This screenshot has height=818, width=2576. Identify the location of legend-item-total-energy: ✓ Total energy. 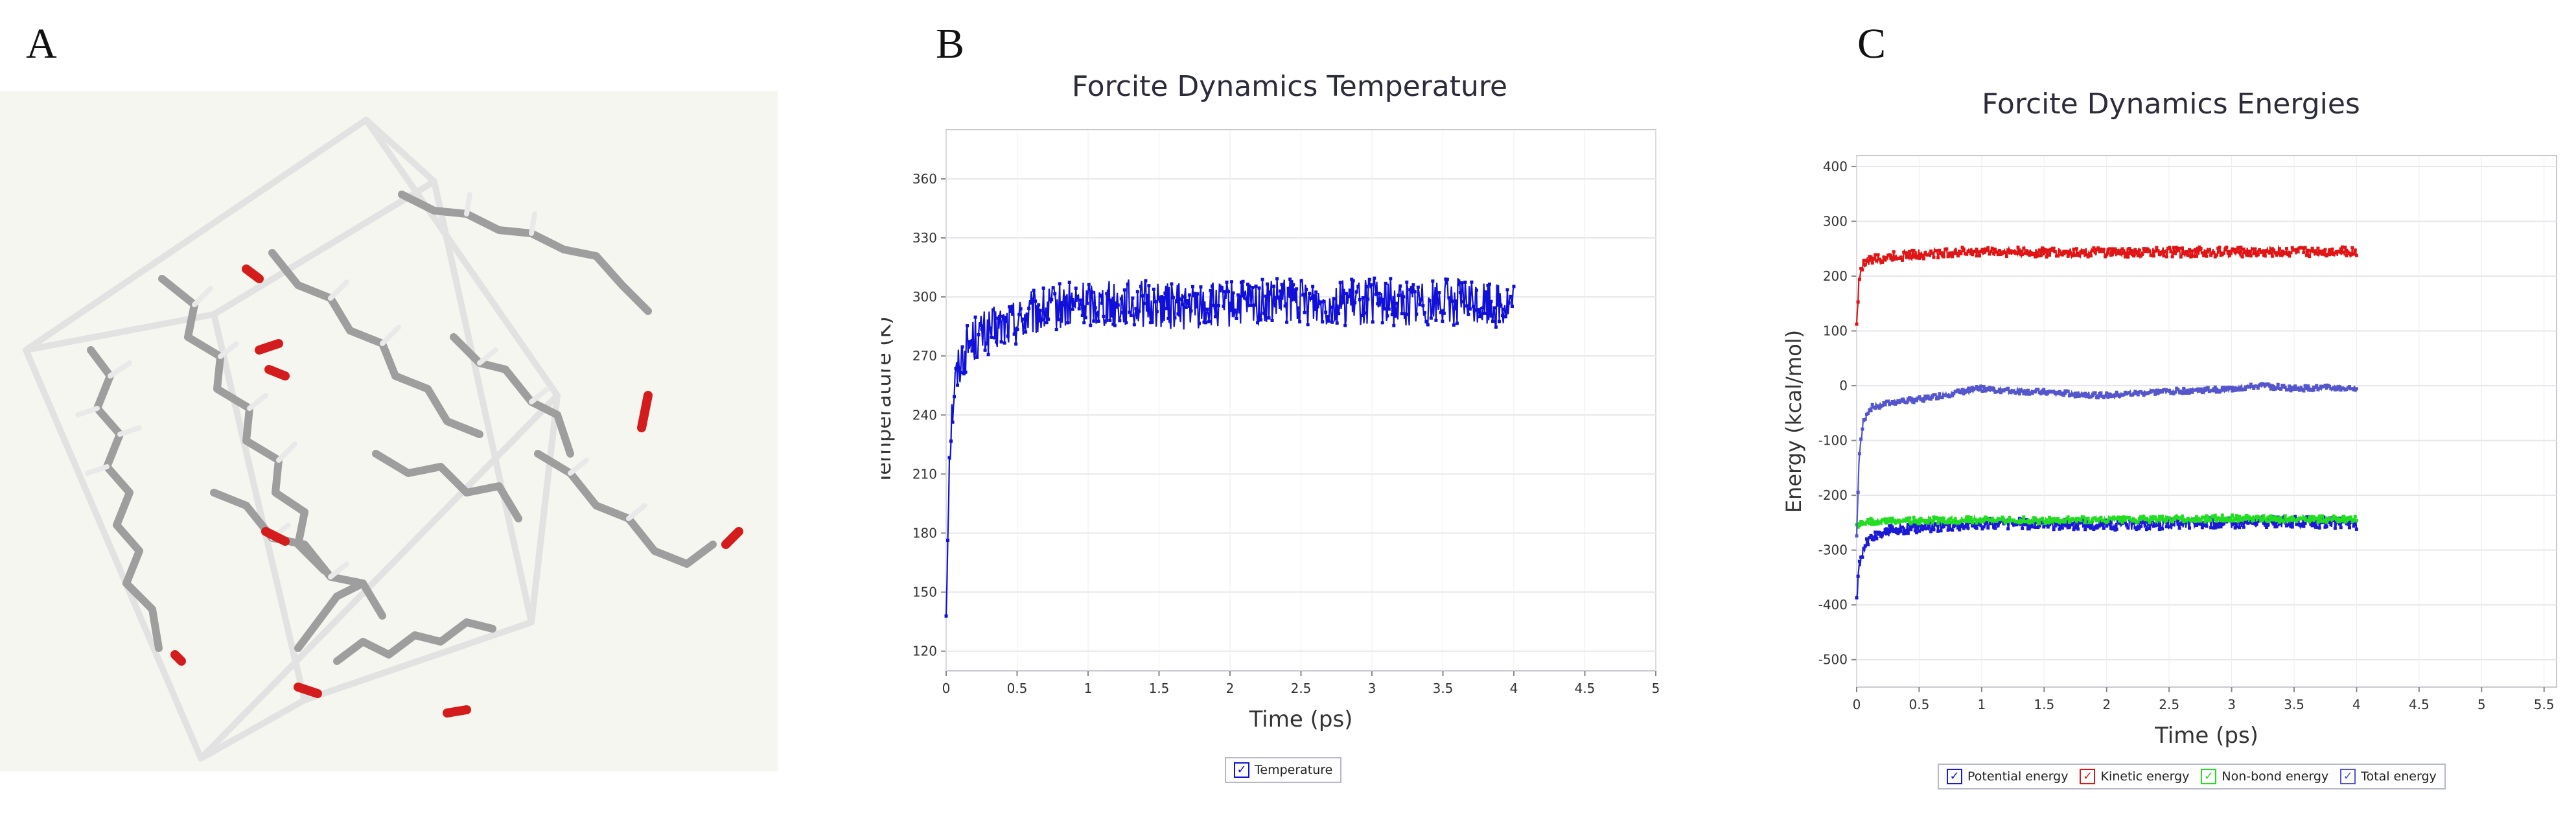
(2388, 776).